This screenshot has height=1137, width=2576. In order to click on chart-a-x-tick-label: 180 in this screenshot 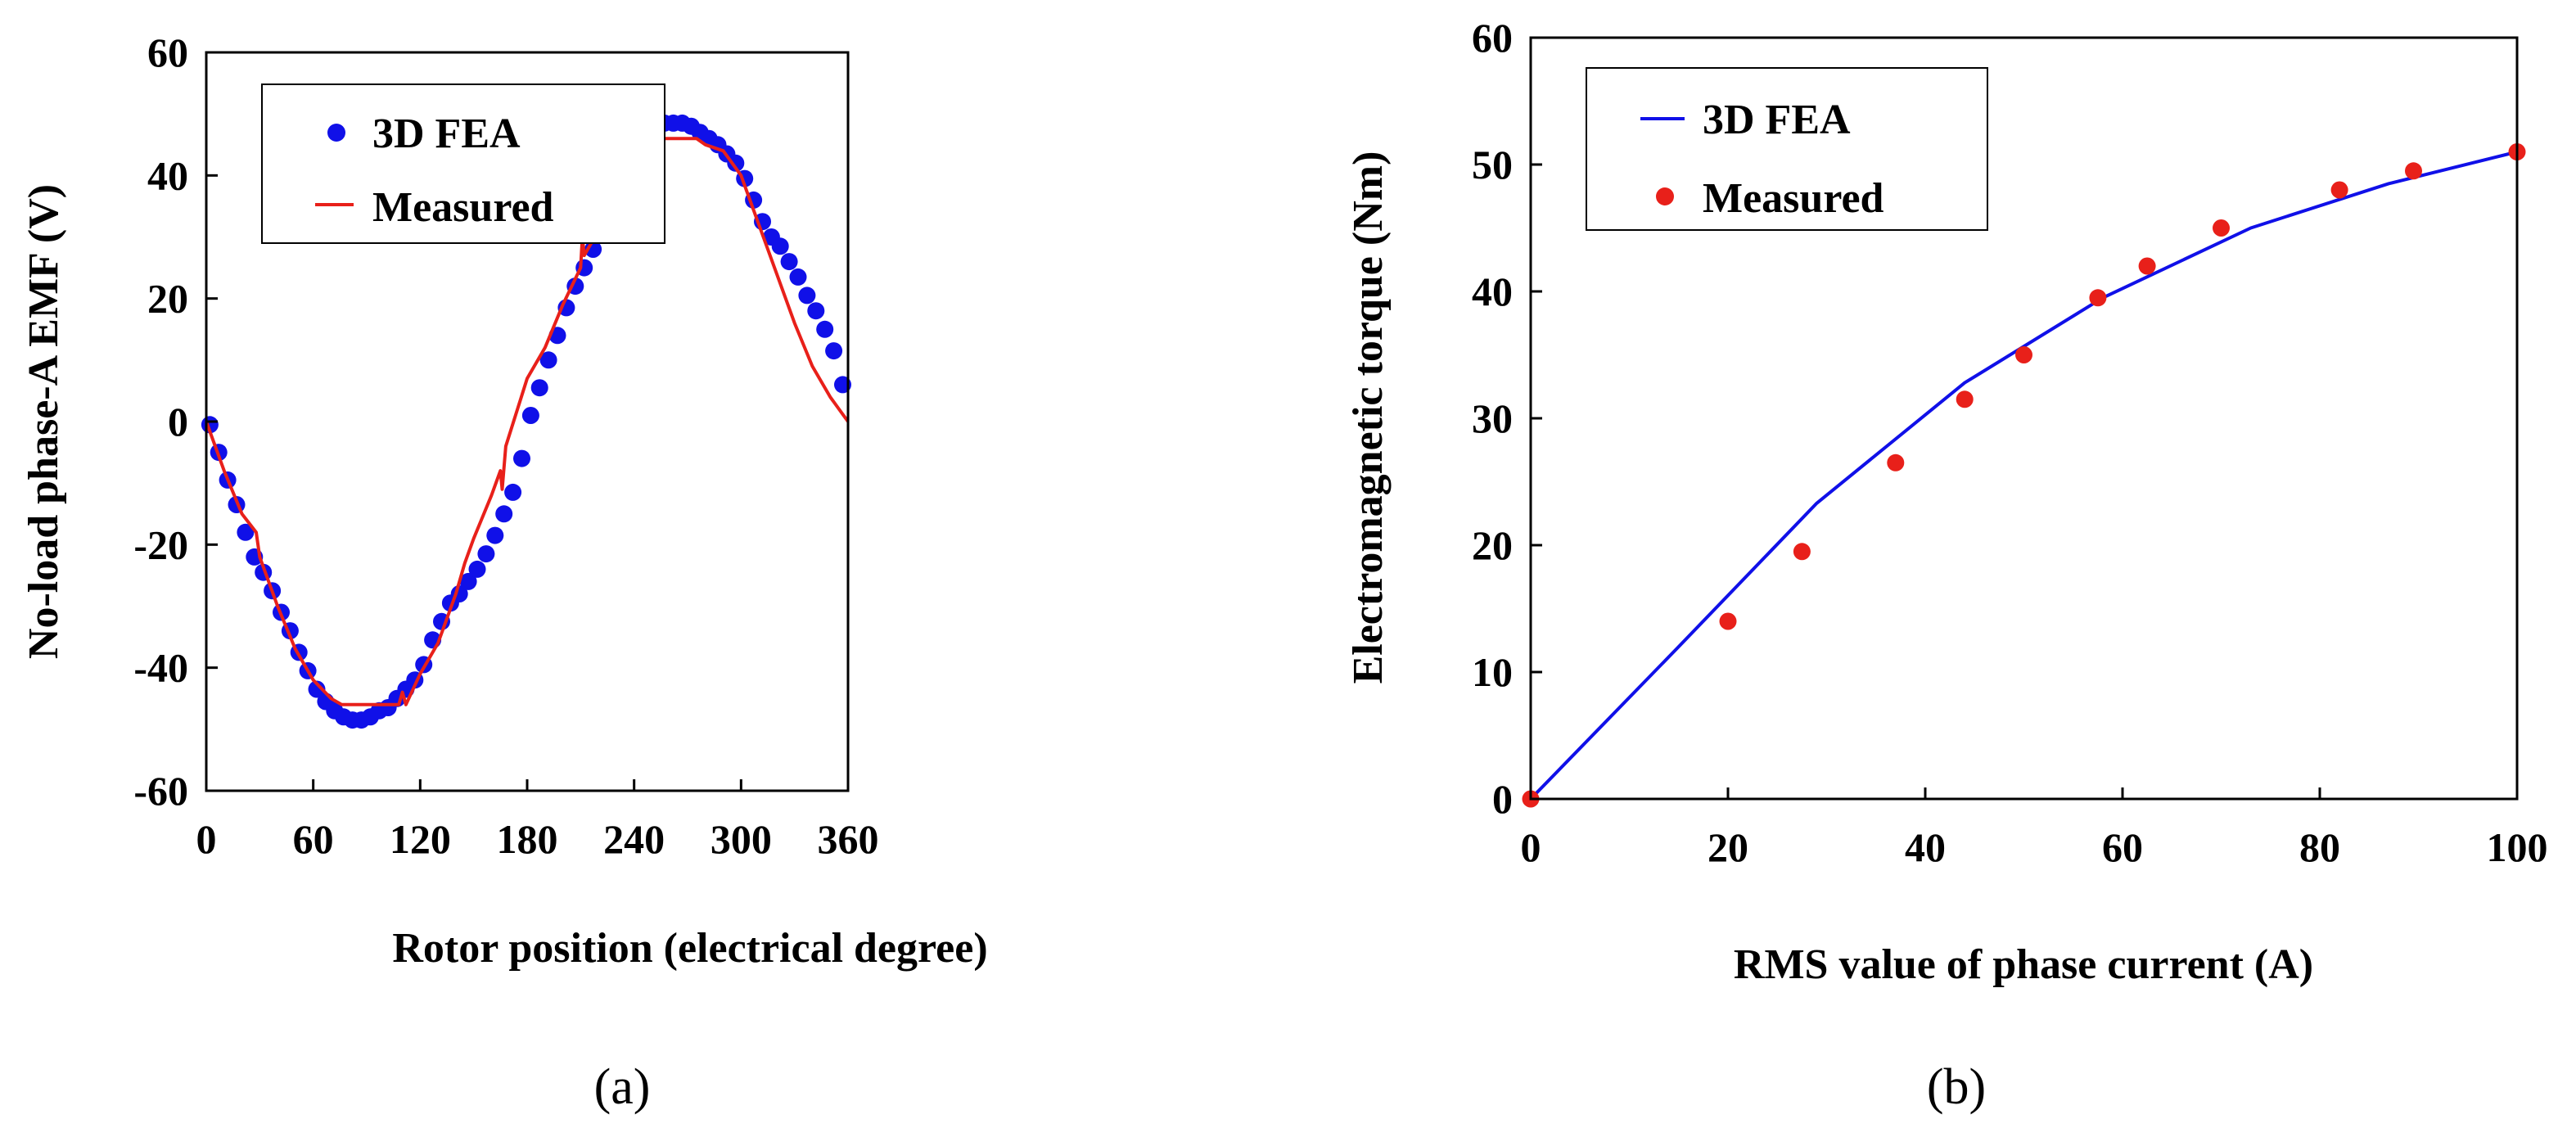, I will do `click(527, 839)`.